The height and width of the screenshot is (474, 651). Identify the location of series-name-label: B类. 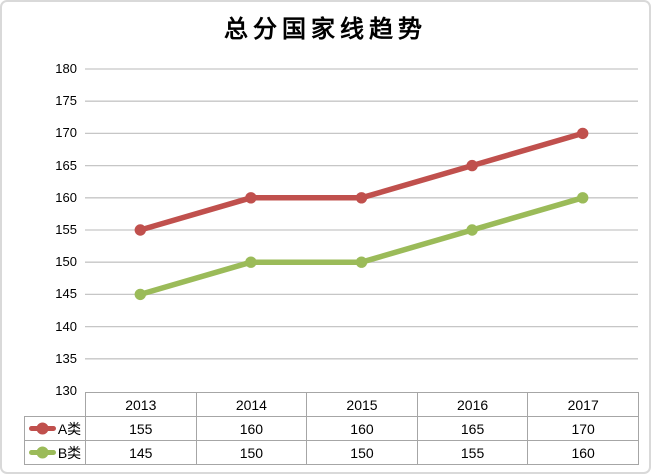
(69, 452).